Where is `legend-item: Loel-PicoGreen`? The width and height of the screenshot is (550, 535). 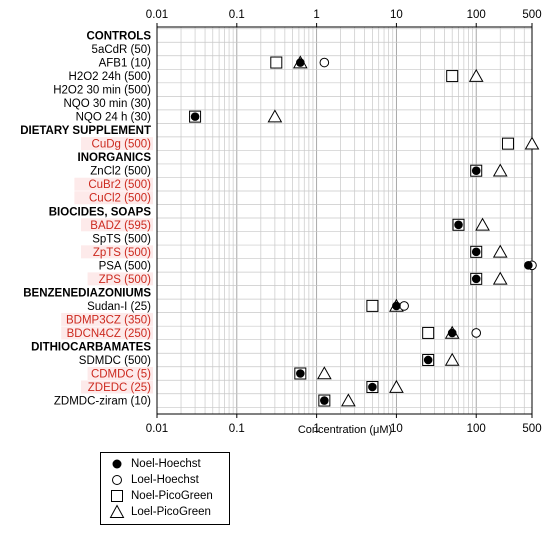
legend-item: Loel-PicoGreen is located at coordinates (165, 512).